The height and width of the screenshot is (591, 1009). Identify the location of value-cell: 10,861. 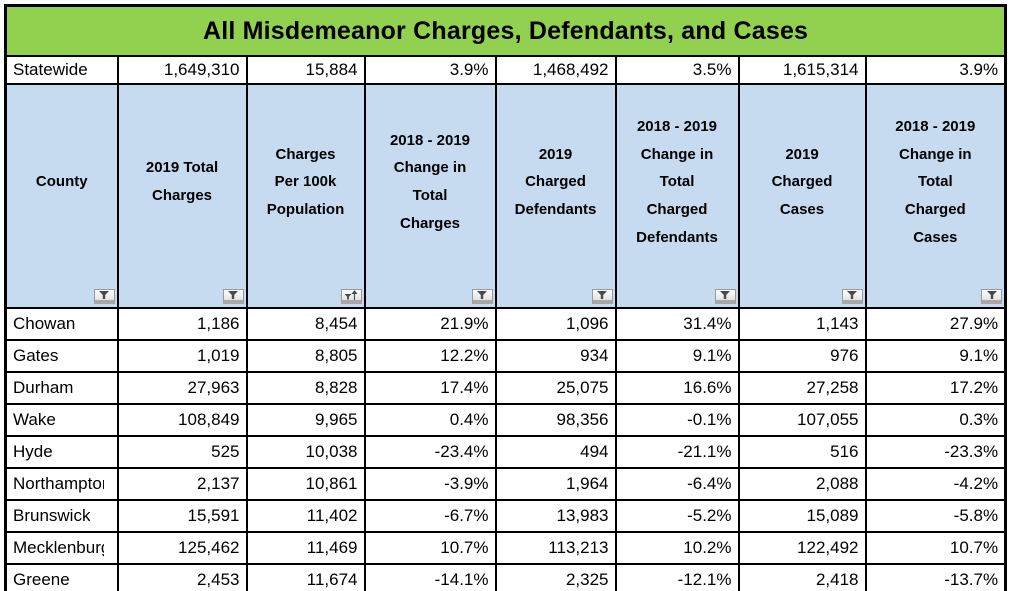
(305, 484).